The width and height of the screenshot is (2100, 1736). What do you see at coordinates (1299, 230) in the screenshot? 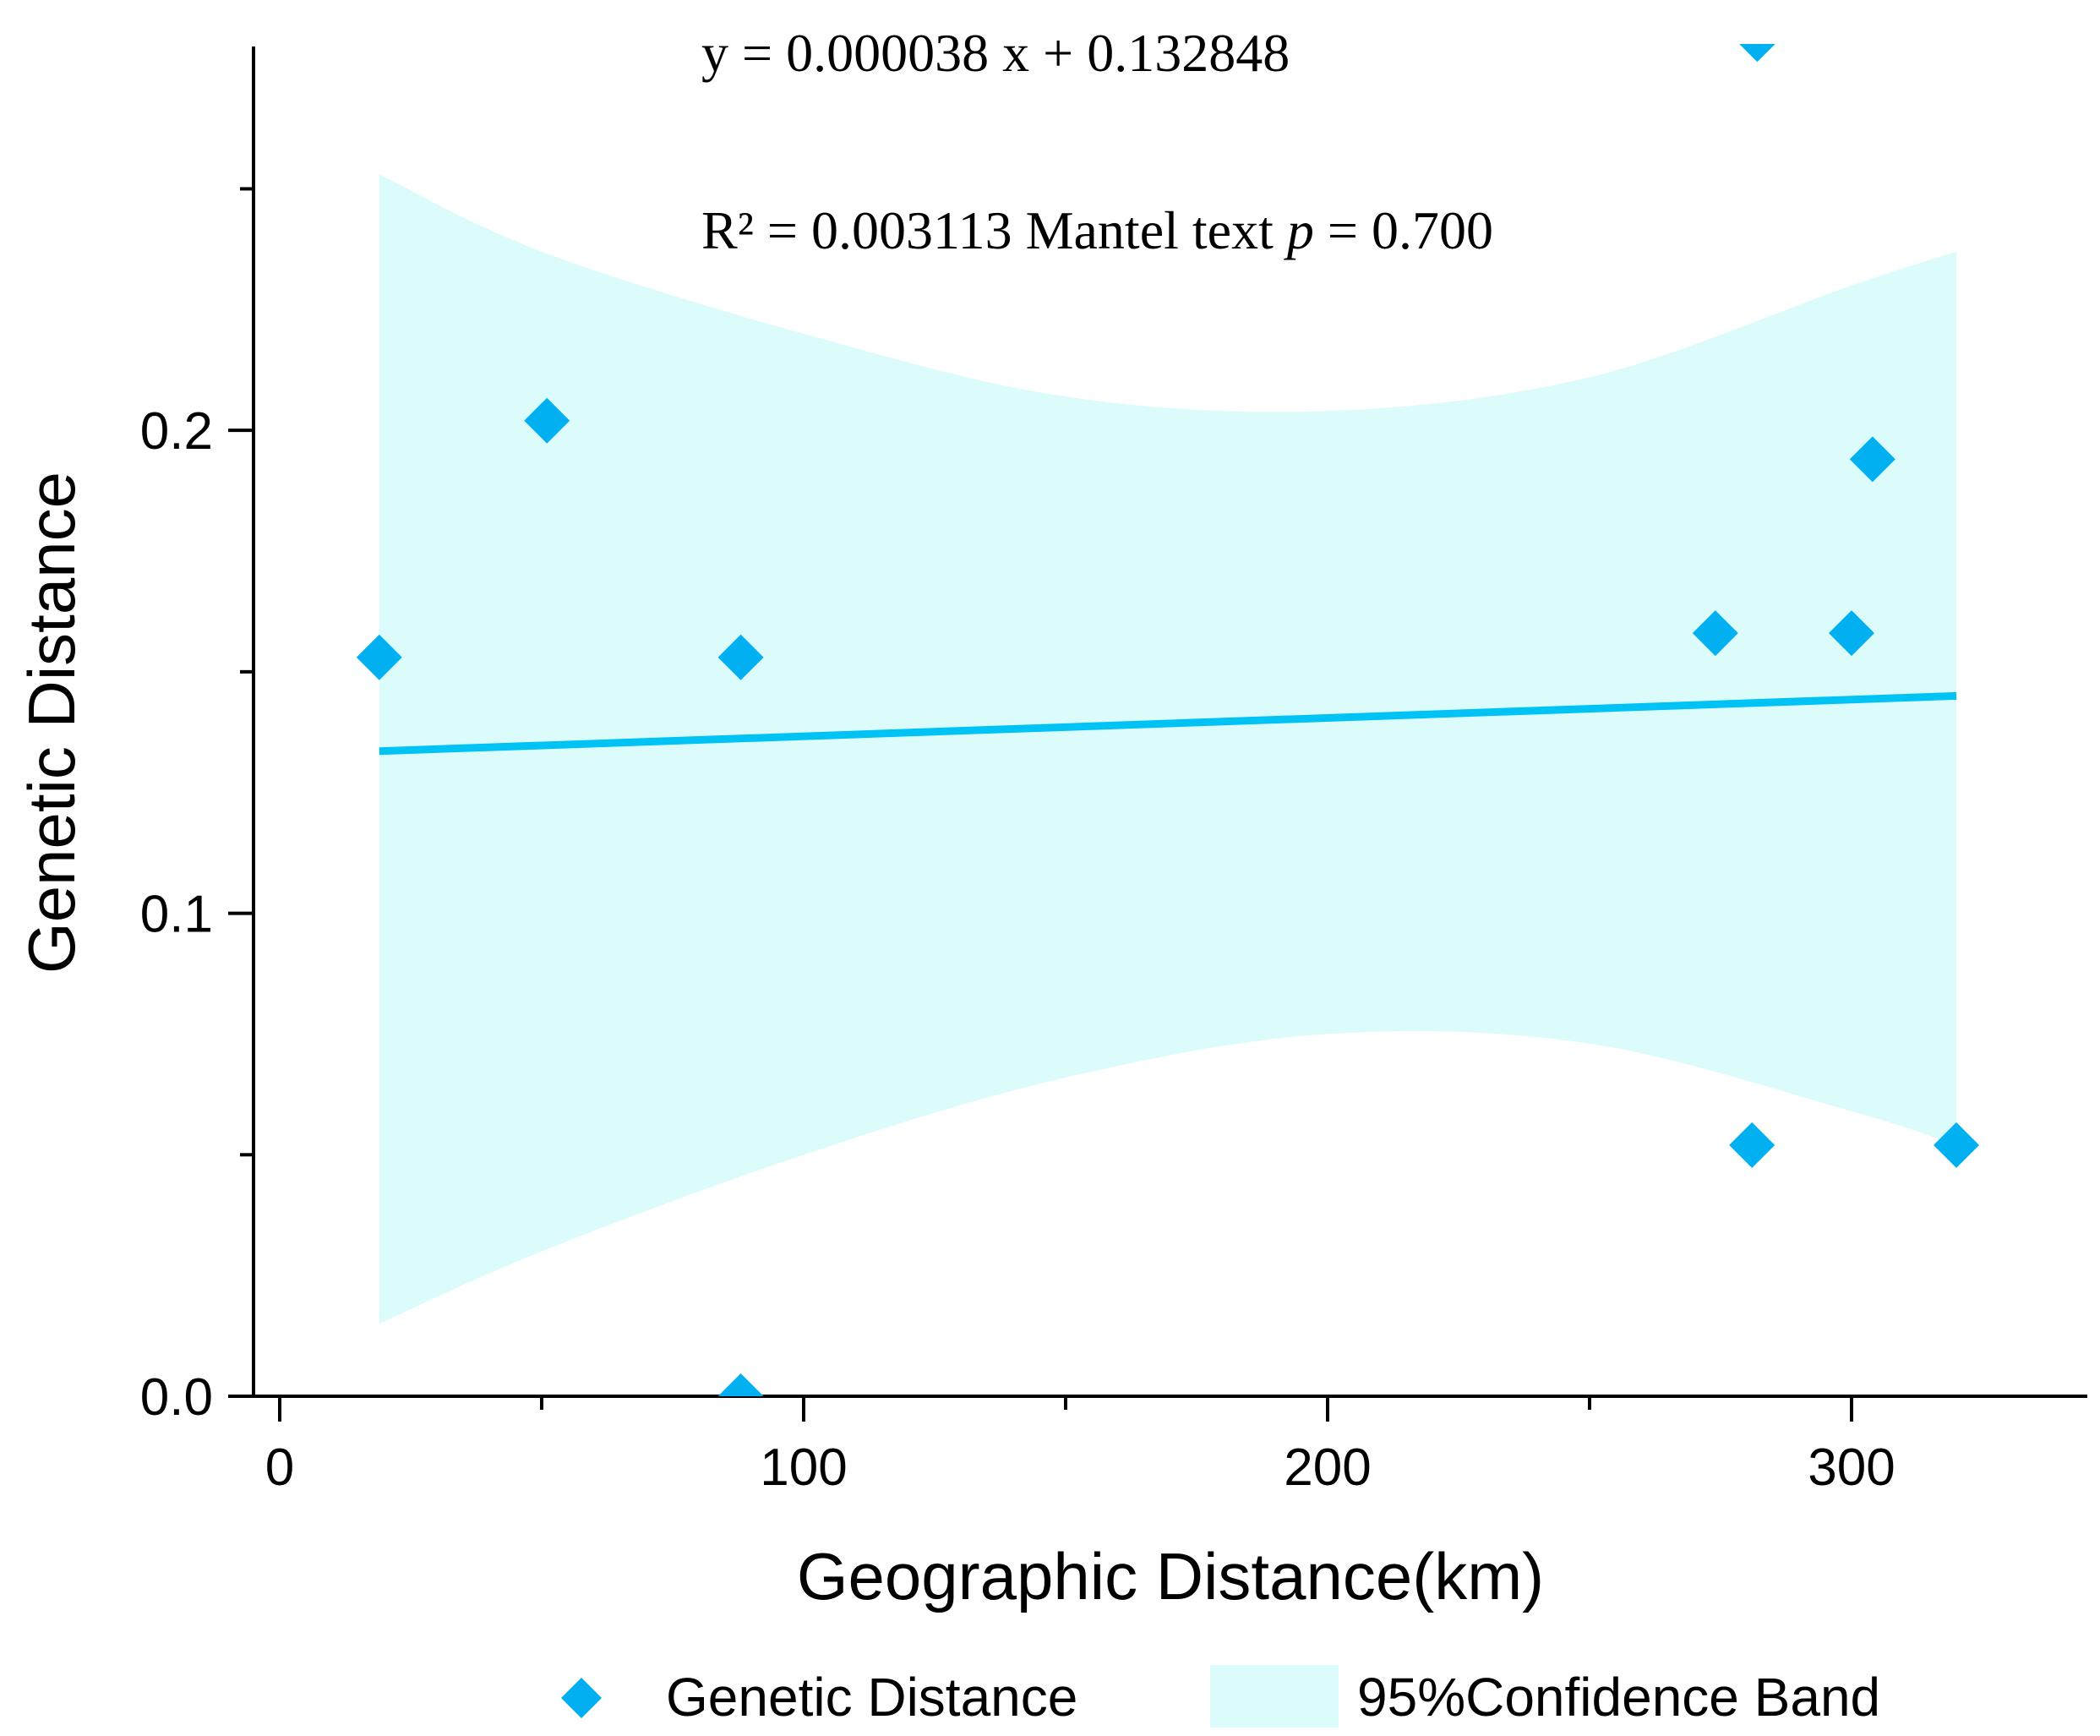
I see `p-symbol: p` at bounding box center [1299, 230].